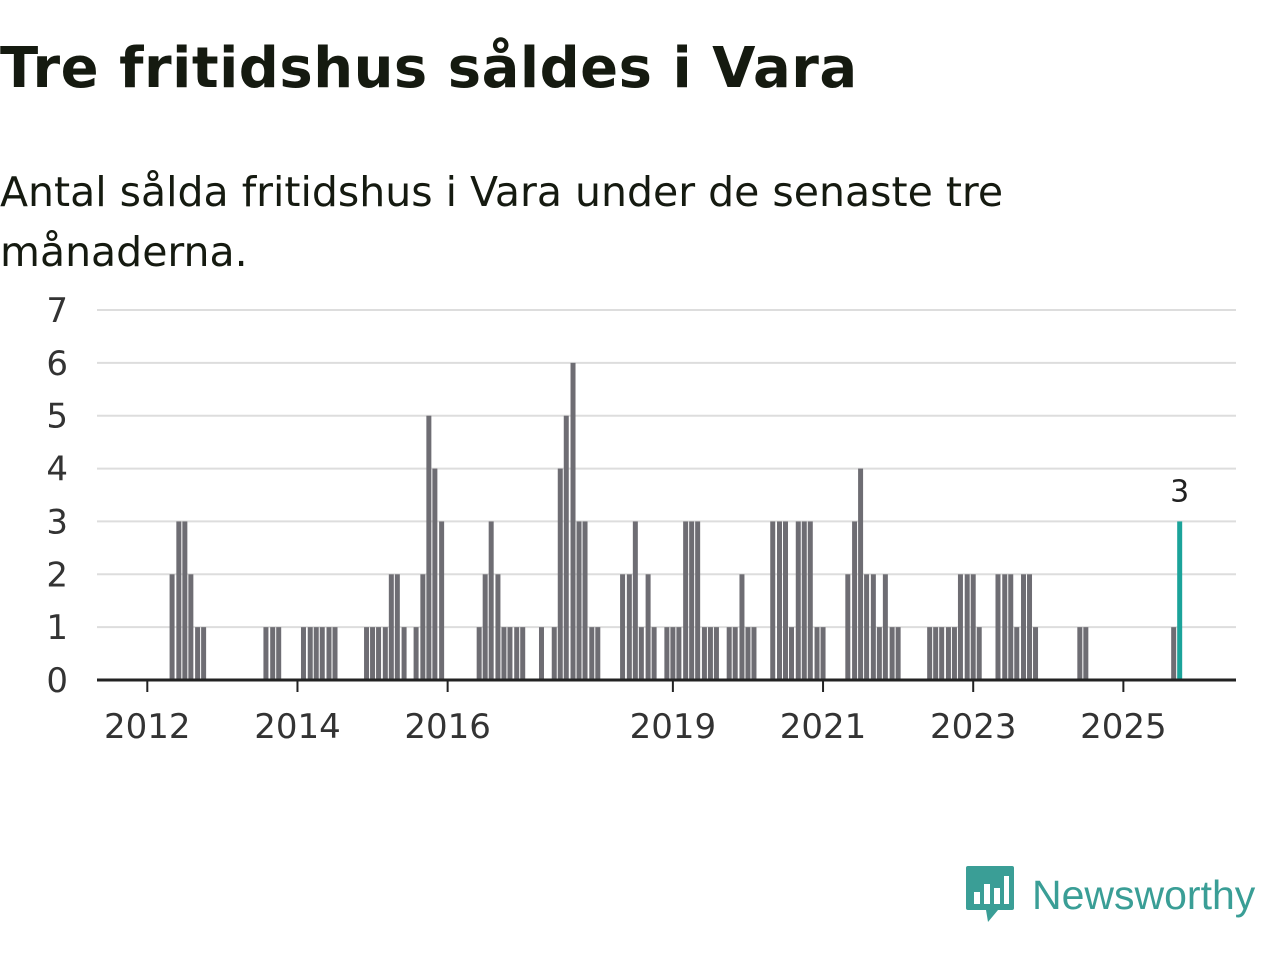 This screenshot has height=960, width=1280. I want to click on newsworthy-logo: Newsworthy, so click(1109, 895).